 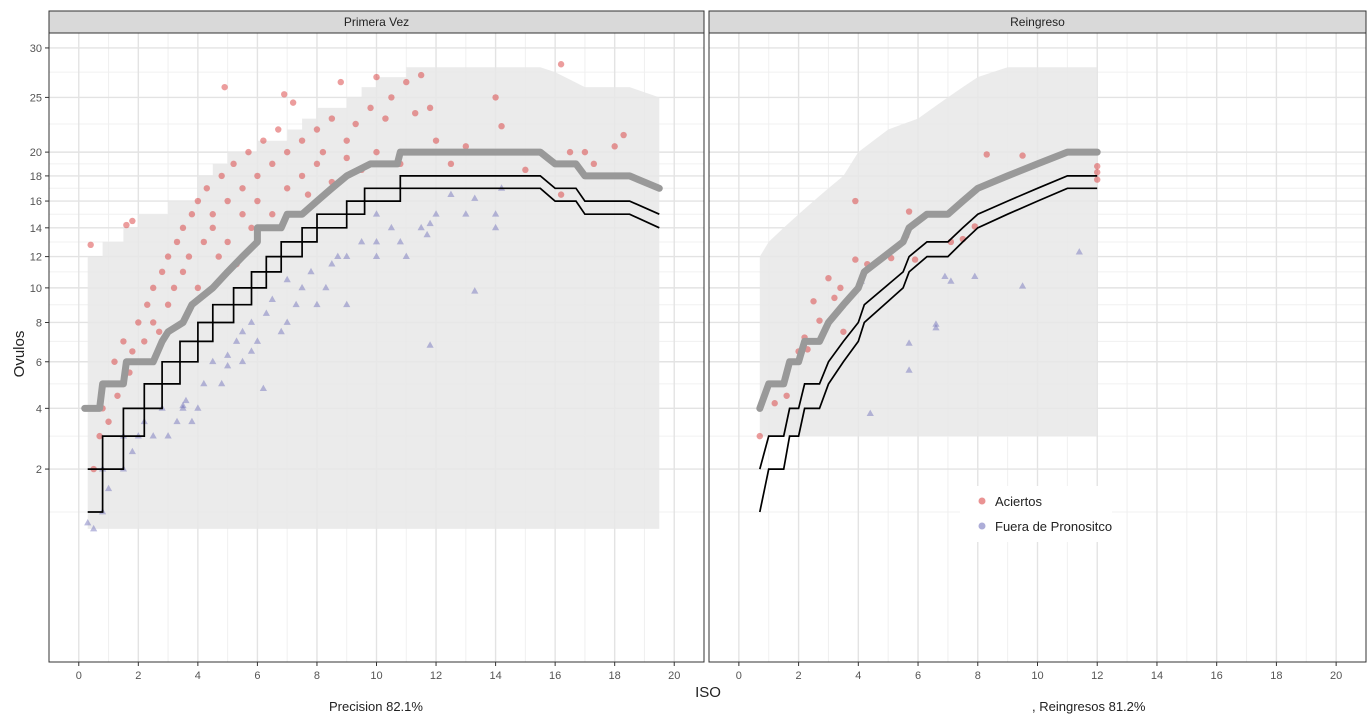 I want to click on prediction-band, so click(x=928, y=252).